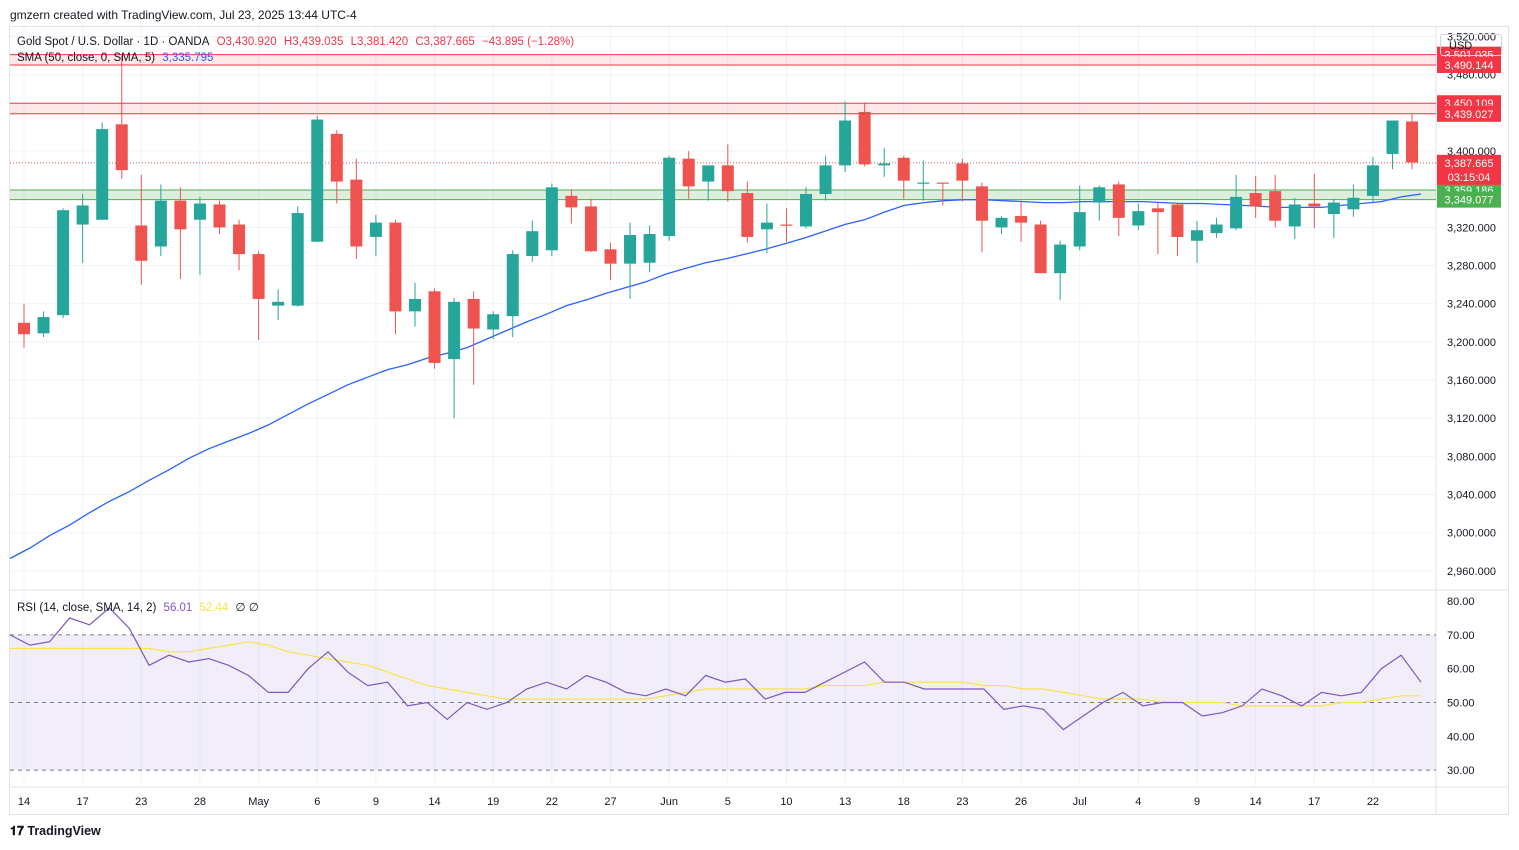  I want to click on time-tick-label: 5, so click(728, 802).